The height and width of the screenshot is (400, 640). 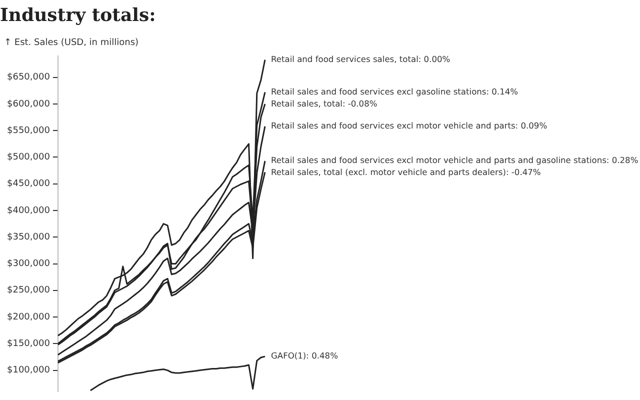 I want to click on series-label: GAFO(1): 0.48%, so click(x=304, y=355).